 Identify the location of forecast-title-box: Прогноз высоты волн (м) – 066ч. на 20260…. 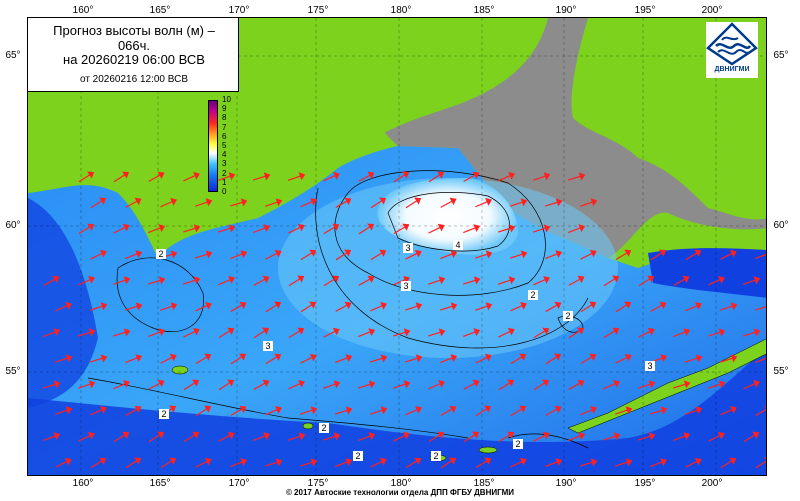
(133, 54).